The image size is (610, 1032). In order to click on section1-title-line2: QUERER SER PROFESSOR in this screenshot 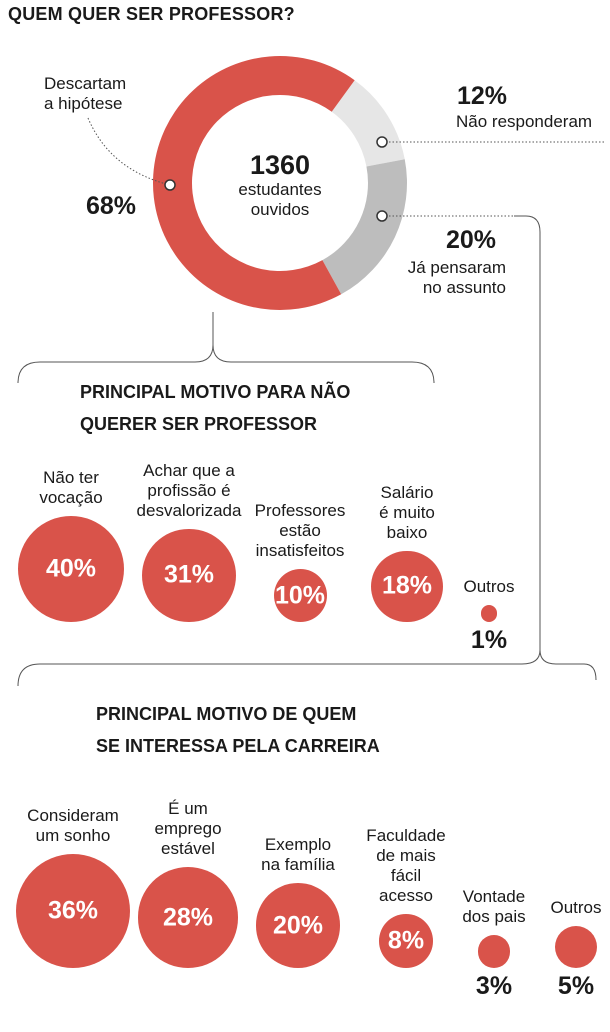, I will do `click(199, 424)`.